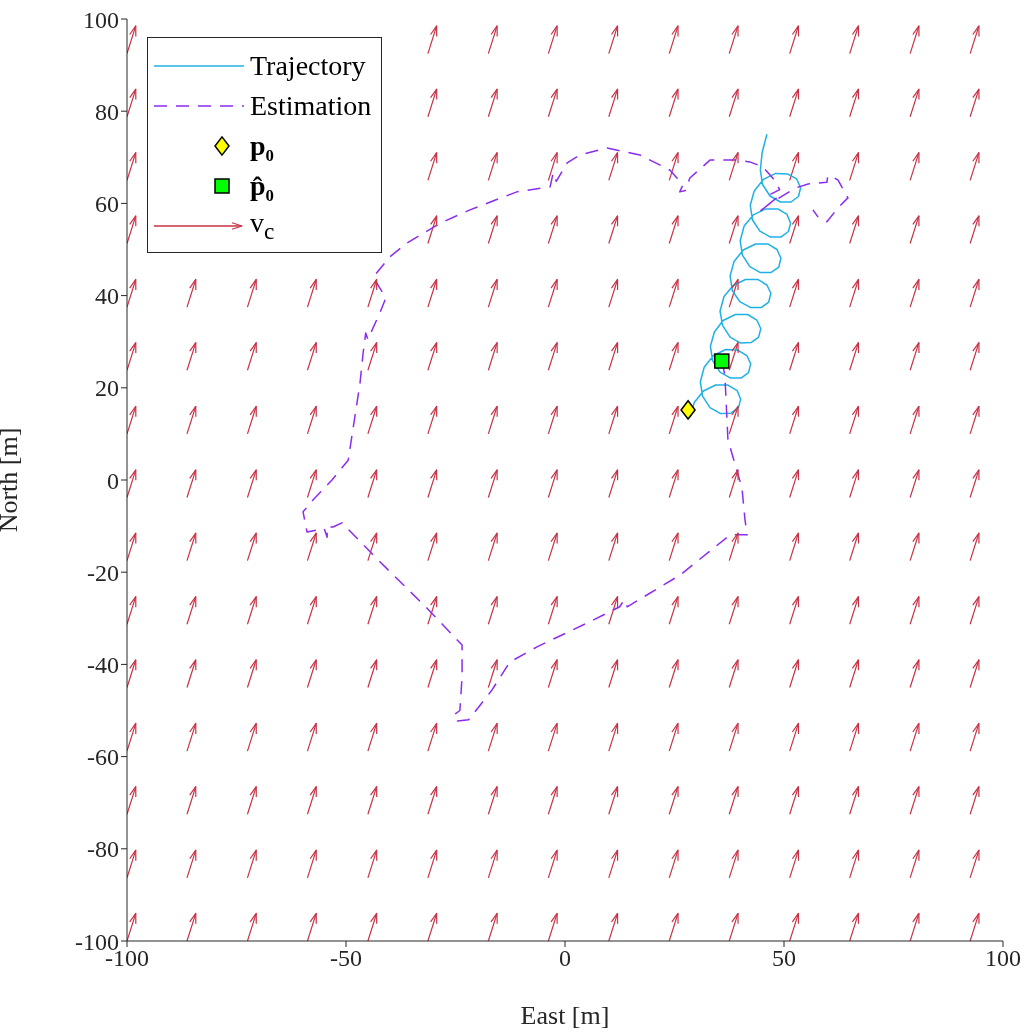 The width and height of the screenshot is (1034, 1032). I want to click on x-tick-label: 50, so click(784, 958).